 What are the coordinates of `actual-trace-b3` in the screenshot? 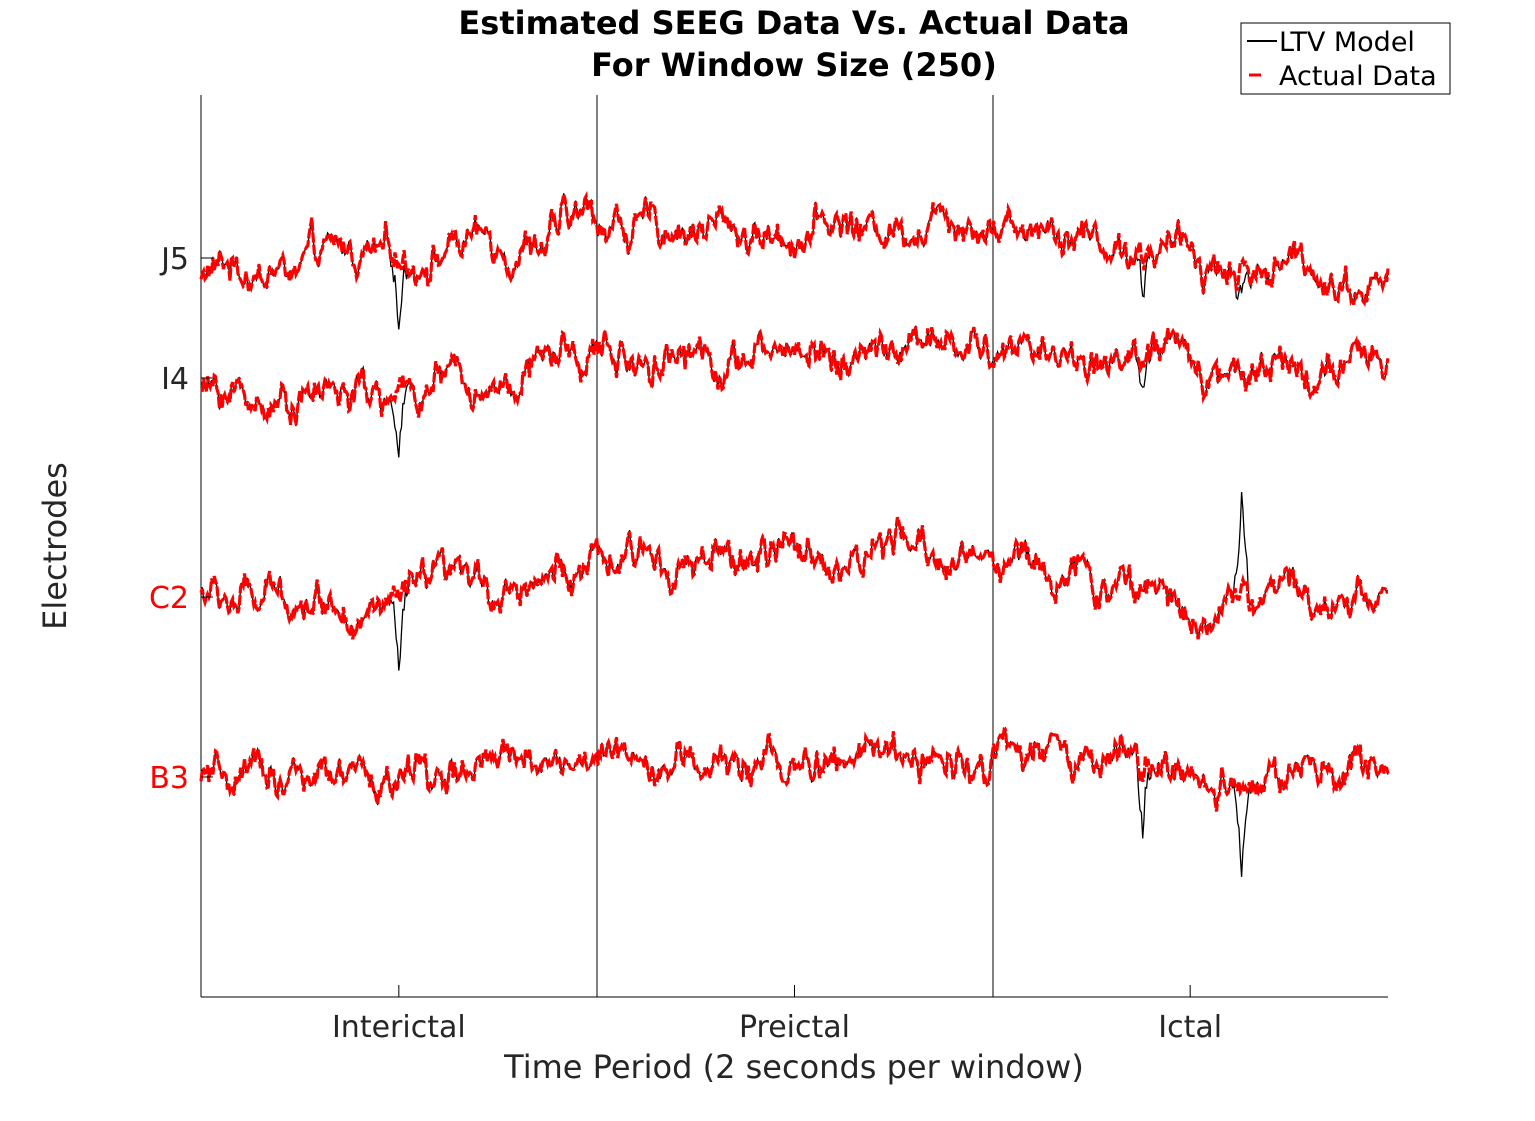 It's located at (794, 769).